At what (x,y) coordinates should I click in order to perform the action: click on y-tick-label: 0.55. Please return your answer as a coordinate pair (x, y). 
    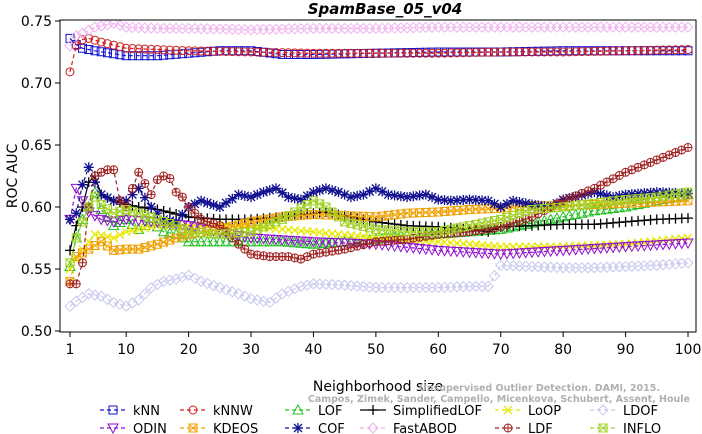
    Looking at the image, I should click on (36, 270).